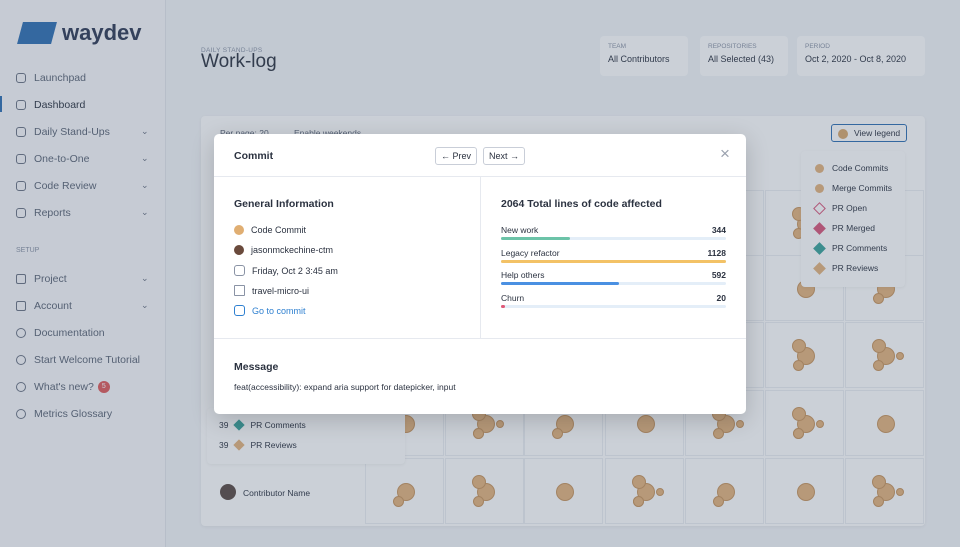 The image size is (960, 547). I want to click on nav-label: Reports, so click(52, 213).